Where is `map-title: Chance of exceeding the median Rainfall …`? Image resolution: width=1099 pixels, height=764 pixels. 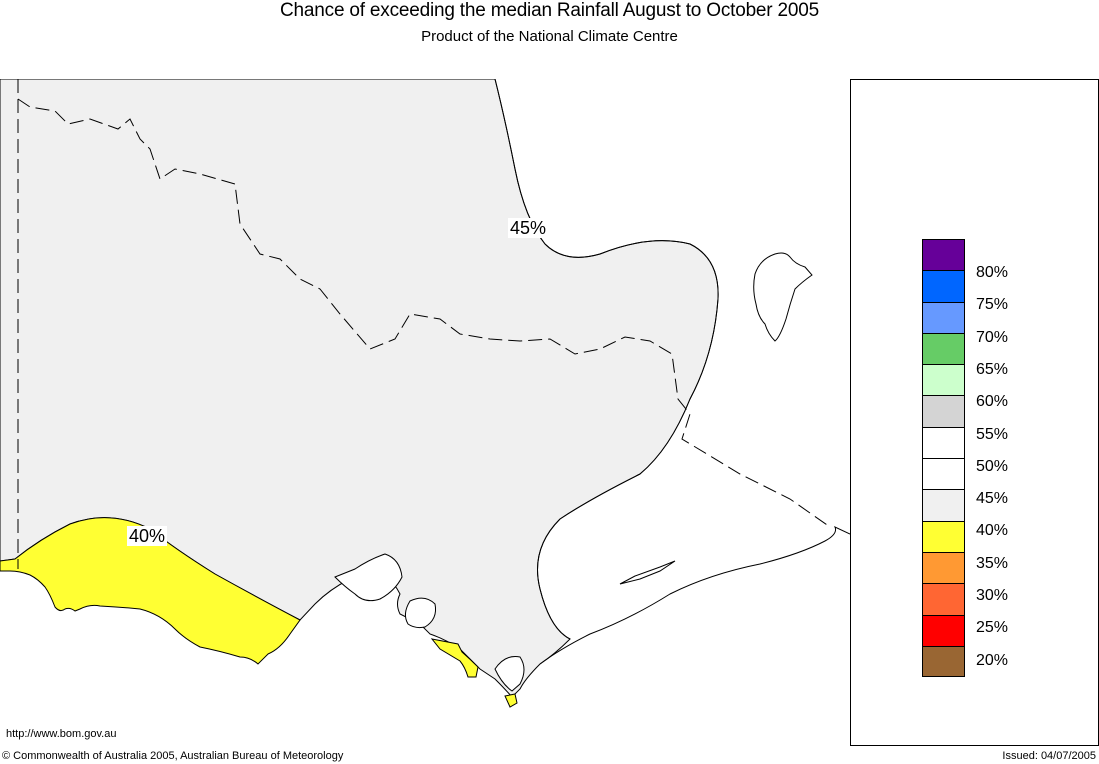 map-title: Chance of exceeding the median Rainfall … is located at coordinates (549, 10).